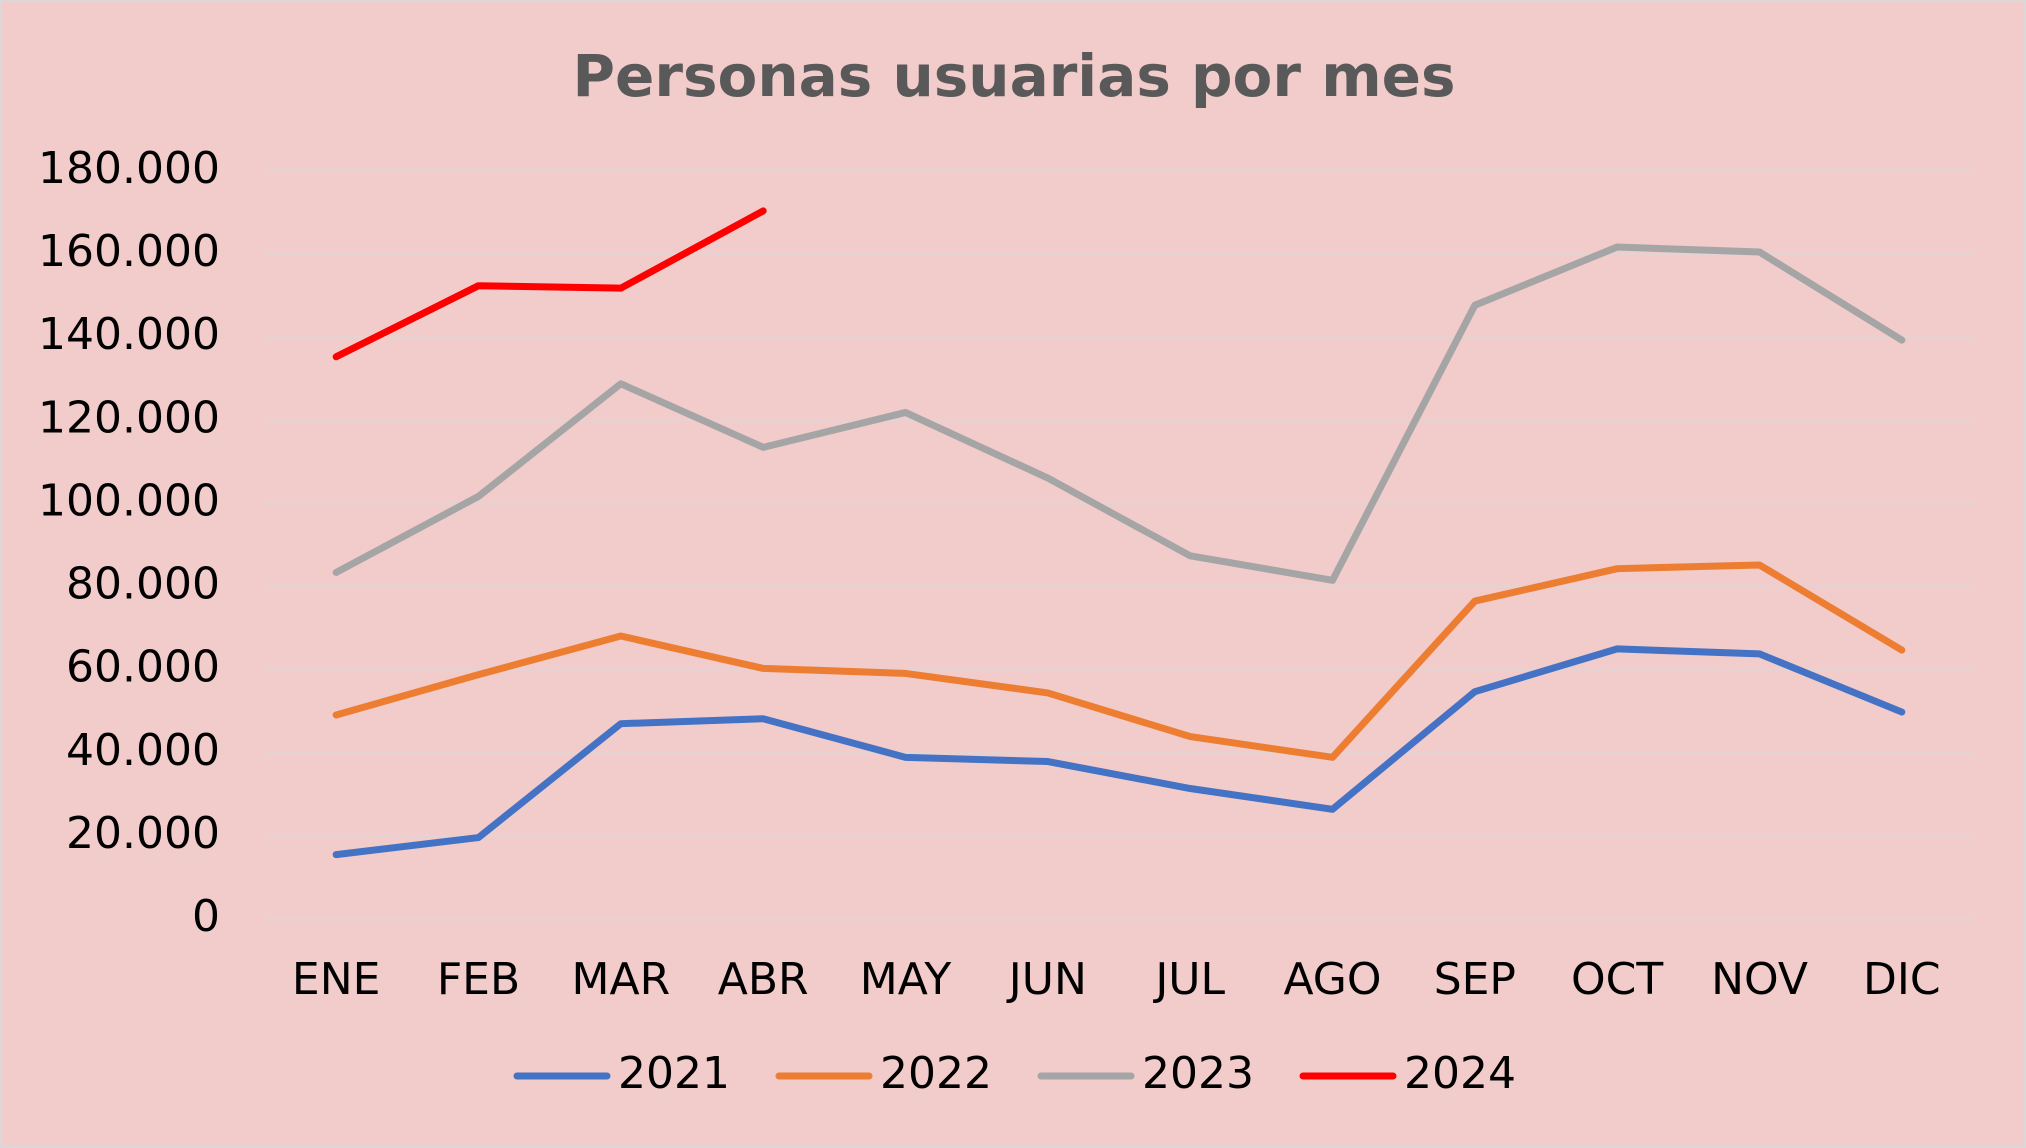 This screenshot has width=2026, height=1148. What do you see at coordinates (674, 1073) in the screenshot?
I see `legend-label: 2021` at bounding box center [674, 1073].